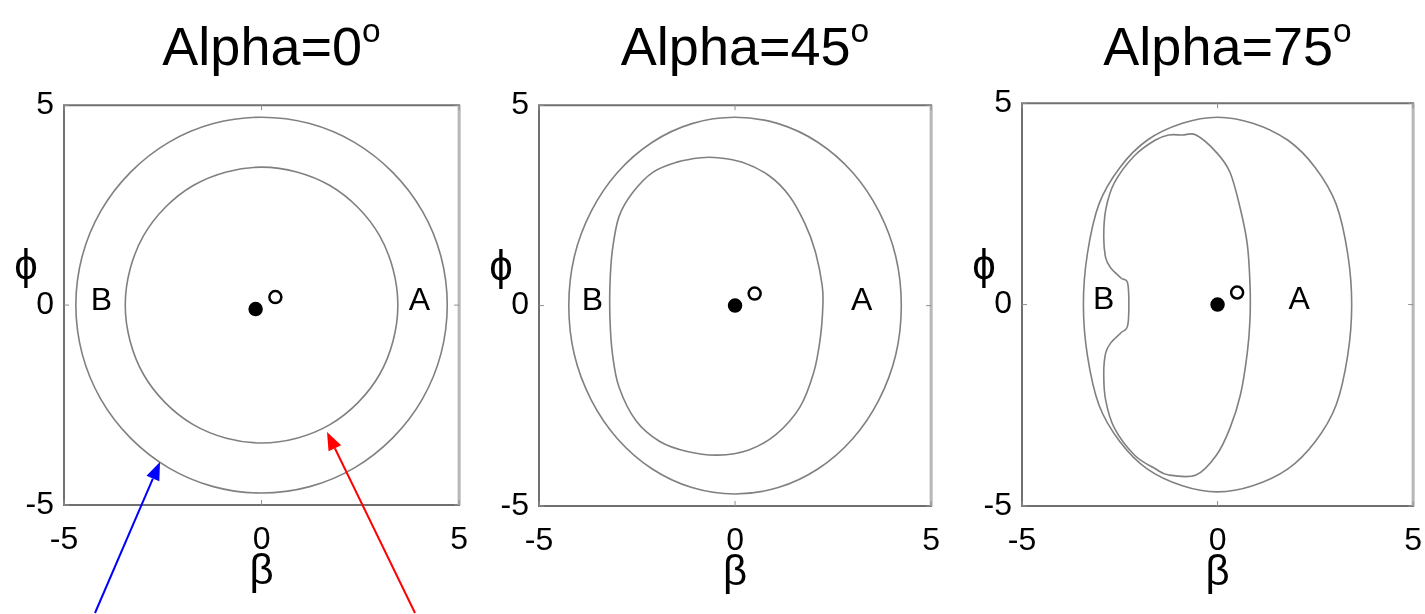 Image resolution: width=1425 pixels, height=614 pixels. Describe the element at coordinates (1227, 45) in the screenshot. I see `chart-title: Alpha=75$^{o}$` at that location.